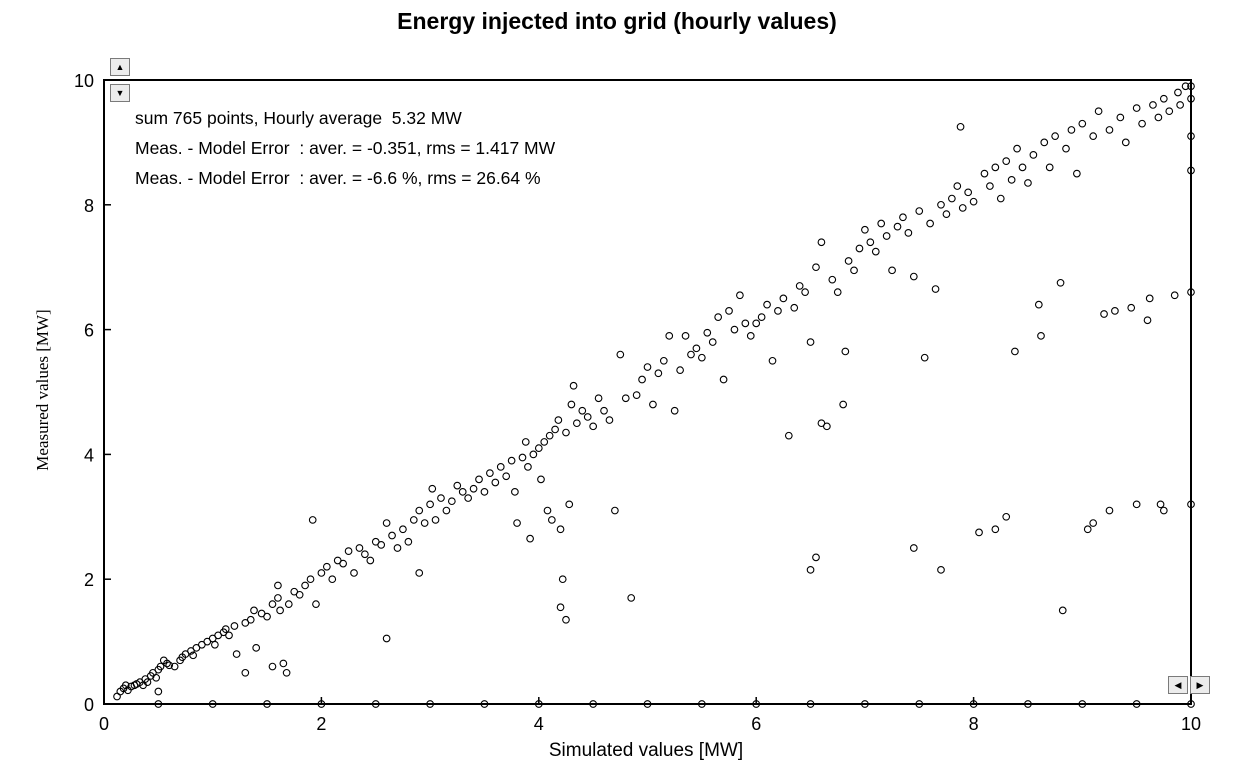  I want to click on scroll-left-button: ◀, so click(1178, 685).